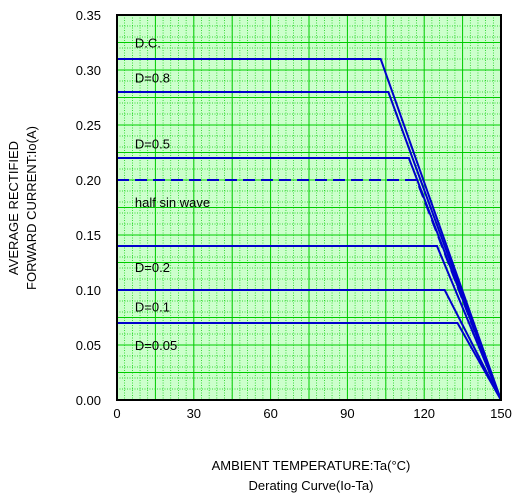 This screenshot has width=517, height=503. Describe the element at coordinates (88, 345) in the screenshot. I see `y-tick-label: 0.05` at that location.